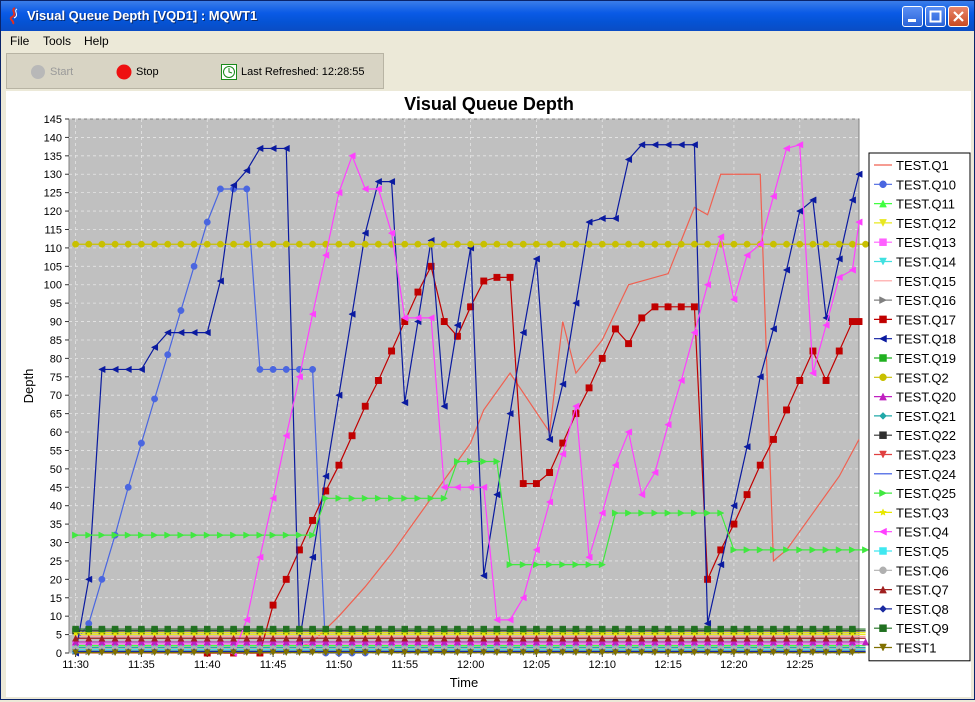 Image resolution: width=975 pixels, height=702 pixels. What do you see at coordinates (800, 665) in the screenshot?
I see `x-tick-label: 12:25` at bounding box center [800, 665].